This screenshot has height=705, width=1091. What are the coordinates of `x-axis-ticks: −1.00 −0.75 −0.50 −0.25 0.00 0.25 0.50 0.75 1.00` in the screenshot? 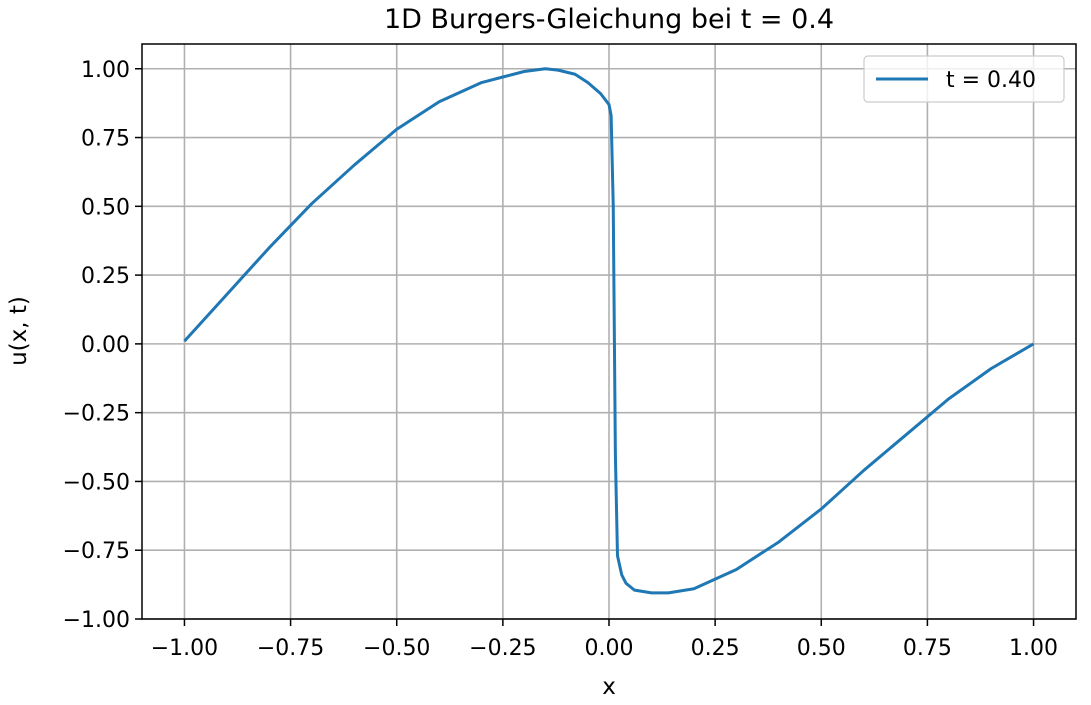 It's located at (604, 640).